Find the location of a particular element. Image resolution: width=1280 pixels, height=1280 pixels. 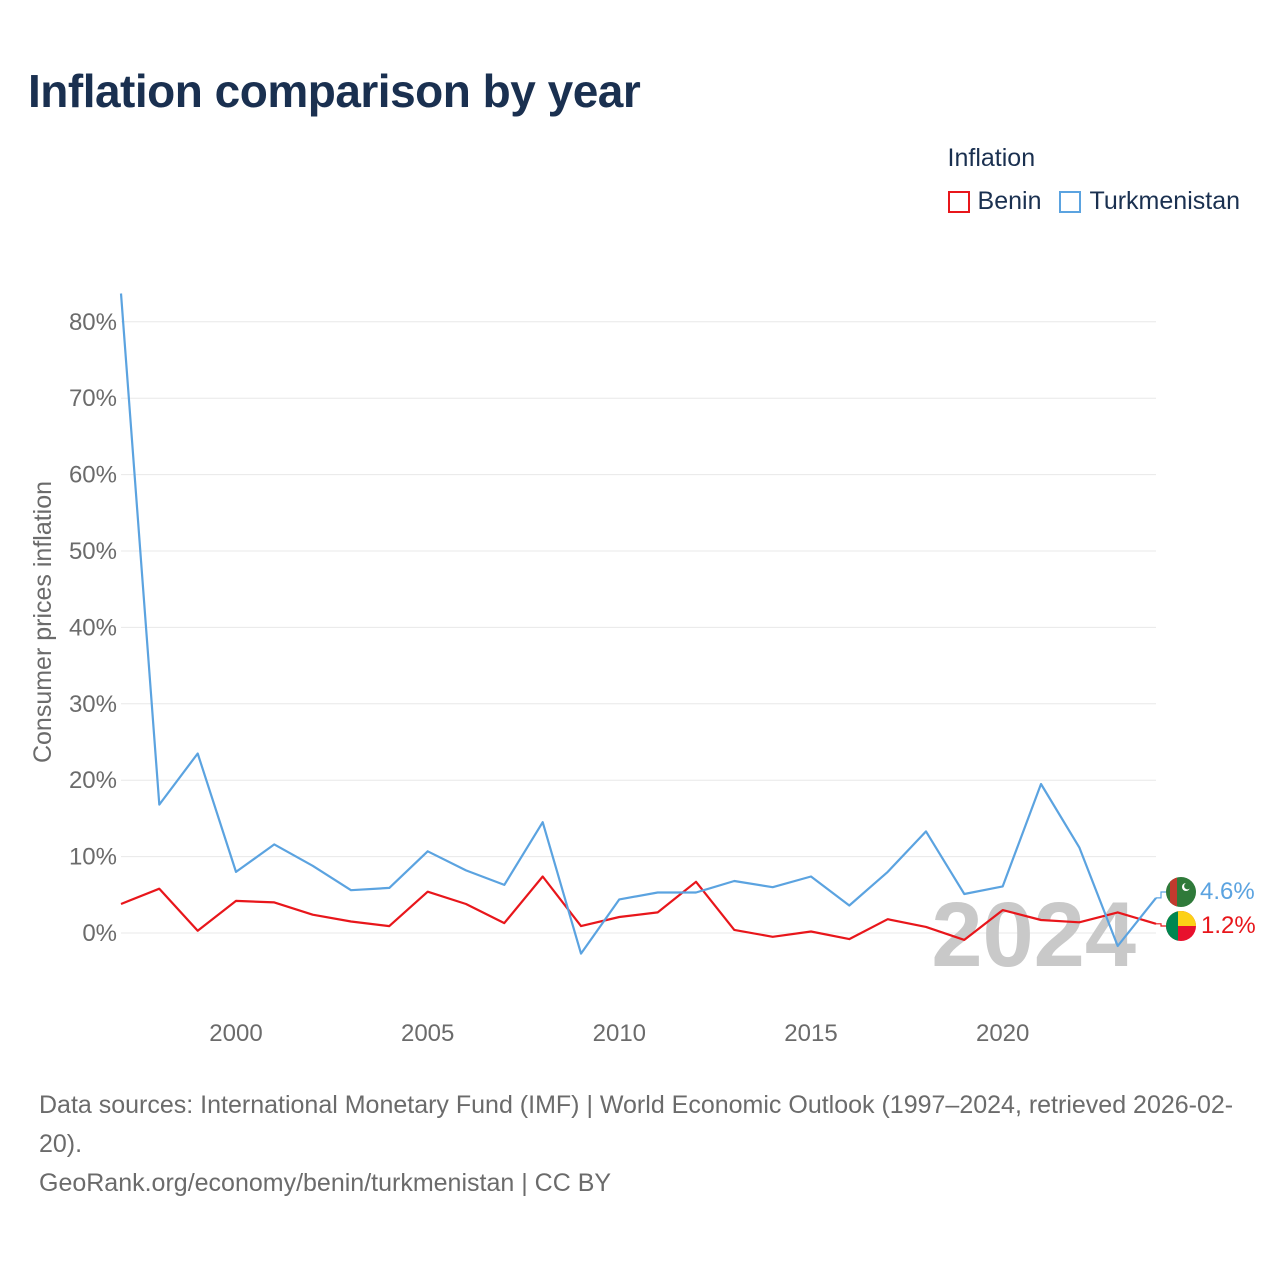

leader-line-benin is located at coordinates (1161, 925).